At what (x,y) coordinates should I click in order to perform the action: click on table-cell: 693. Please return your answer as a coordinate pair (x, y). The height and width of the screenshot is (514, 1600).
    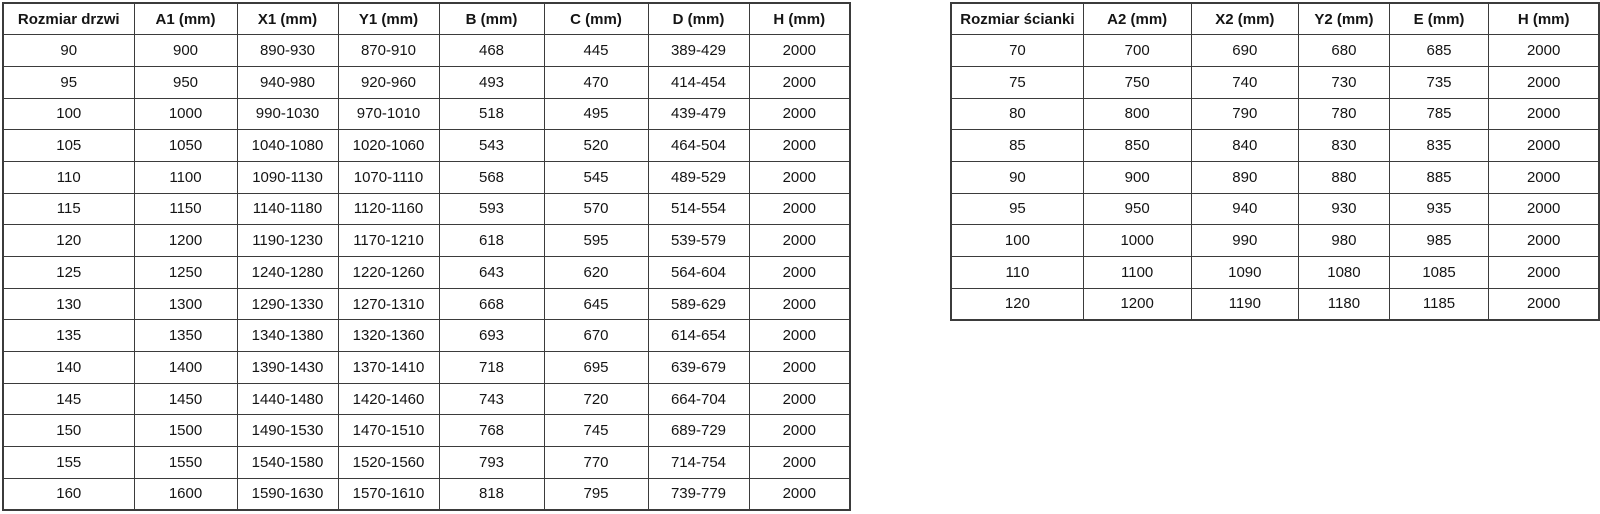
    Looking at the image, I should click on (491, 336).